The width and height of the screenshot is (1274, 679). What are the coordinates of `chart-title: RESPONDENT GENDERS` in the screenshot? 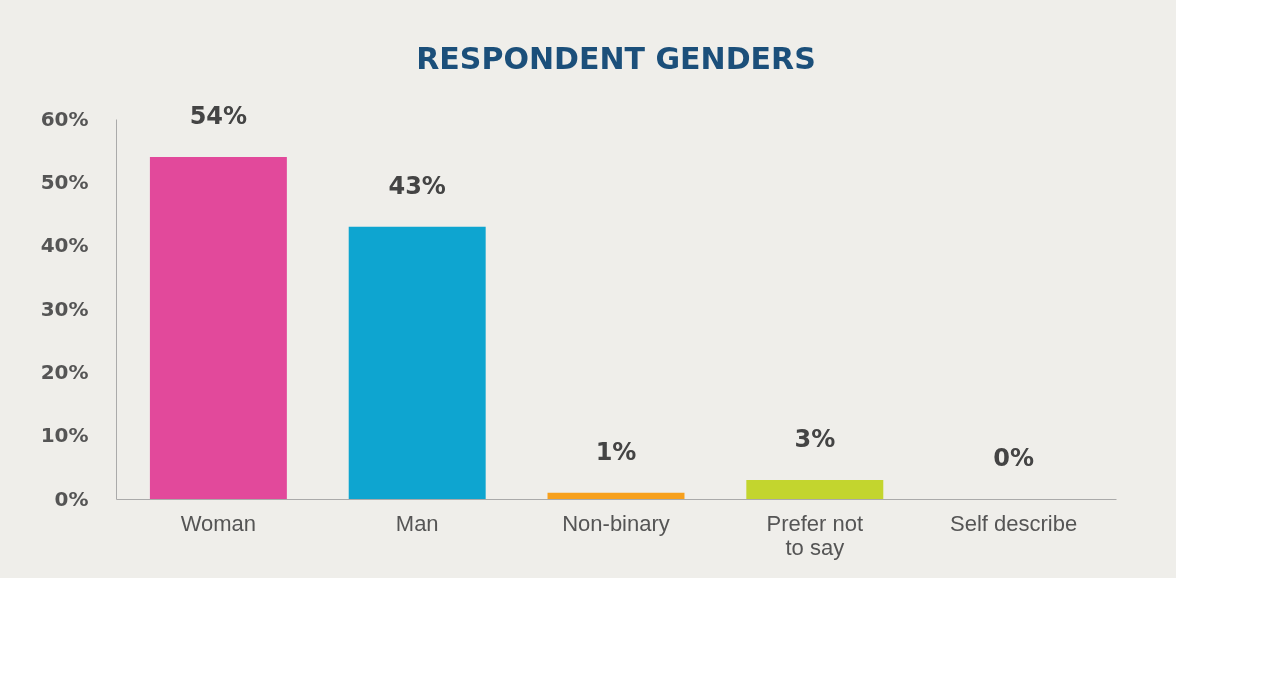 It's located at (616, 58).